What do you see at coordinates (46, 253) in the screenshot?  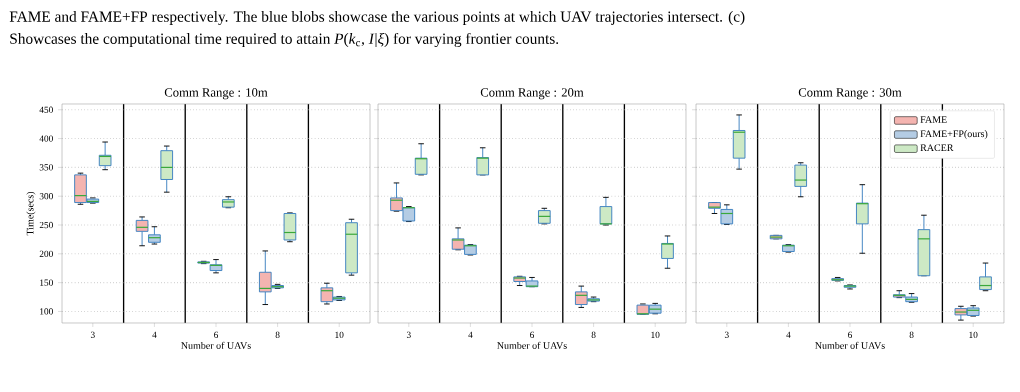 I see `y-tick-label: 200` at bounding box center [46, 253].